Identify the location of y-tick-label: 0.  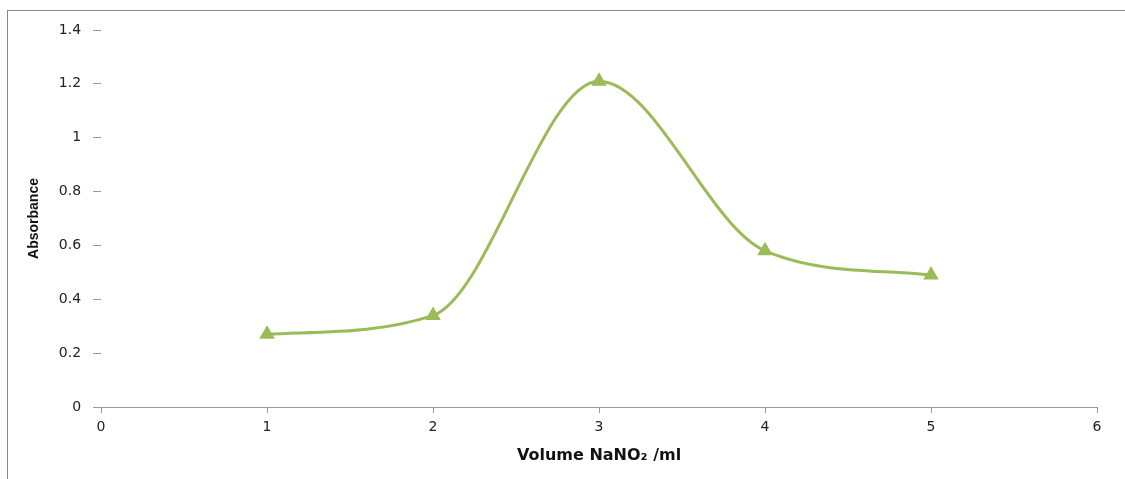
(77, 405).